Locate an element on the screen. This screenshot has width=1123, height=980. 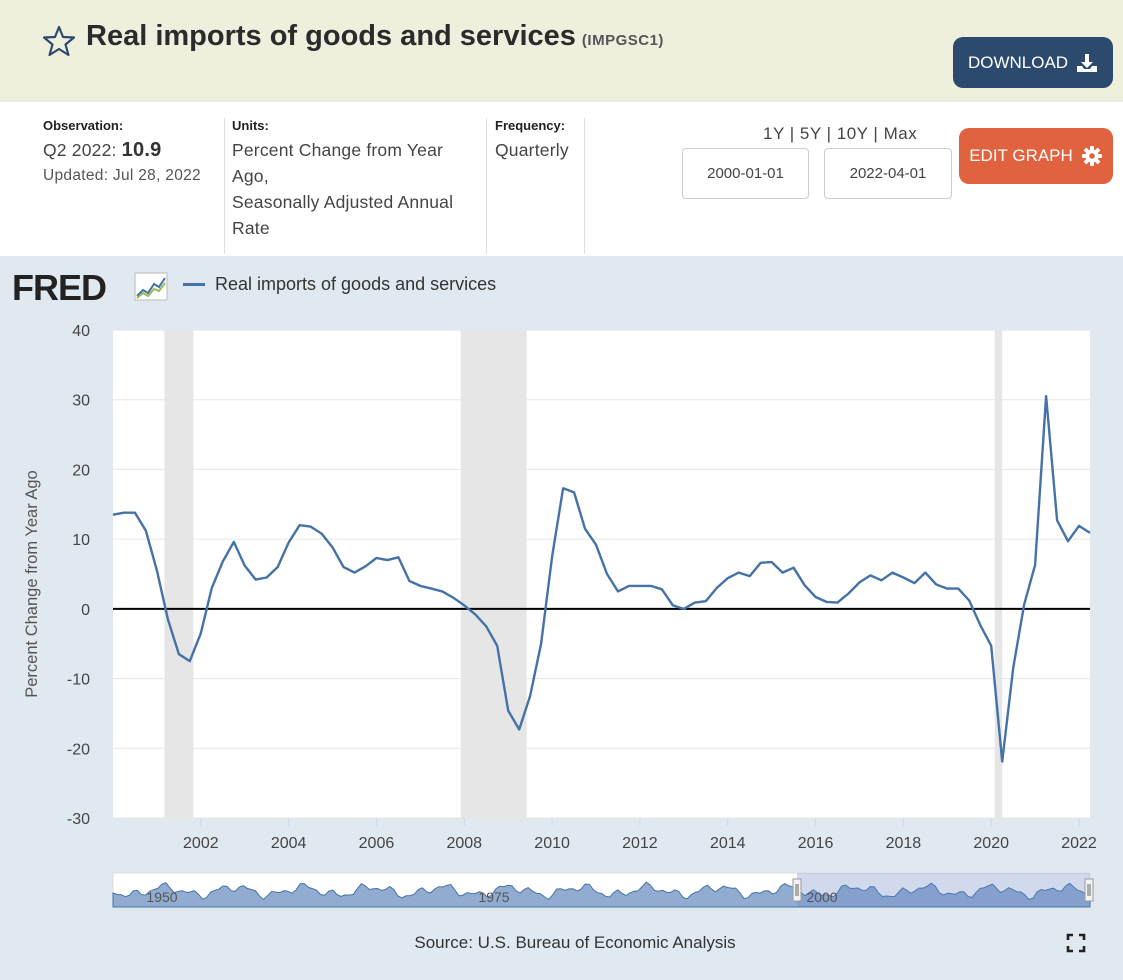
y-tick-label: -30 is located at coordinates (78, 819).